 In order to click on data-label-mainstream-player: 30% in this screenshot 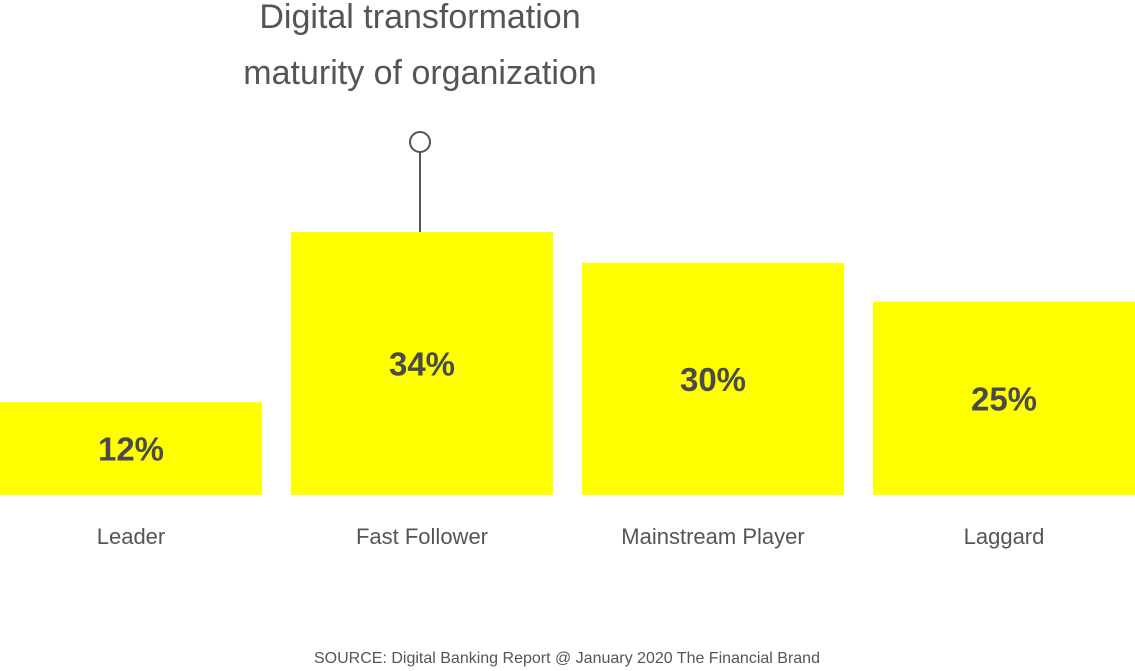, I will do `click(713, 379)`.